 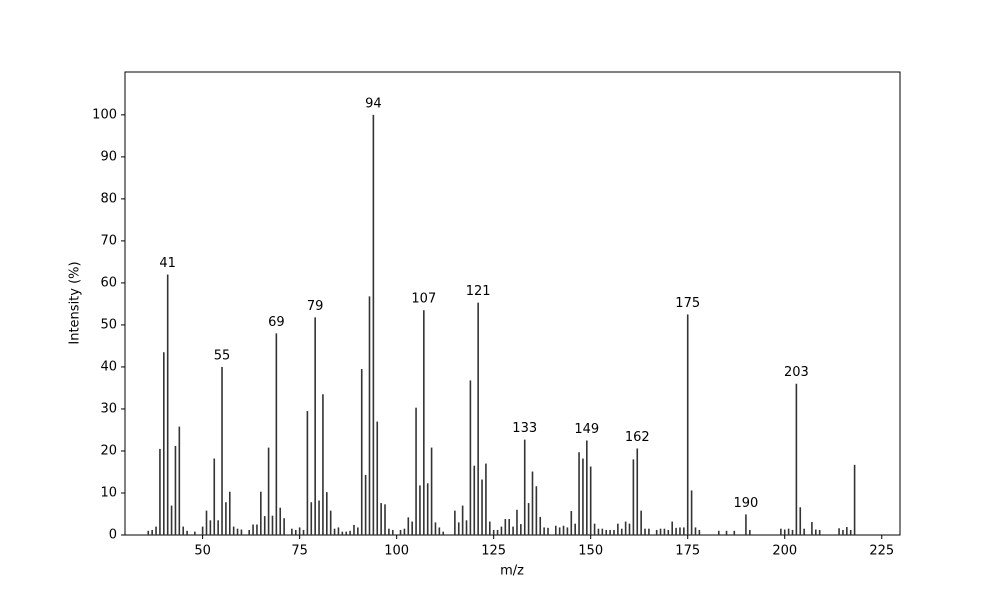 I want to click on peak-label: 41, so click(x=167, y=263).